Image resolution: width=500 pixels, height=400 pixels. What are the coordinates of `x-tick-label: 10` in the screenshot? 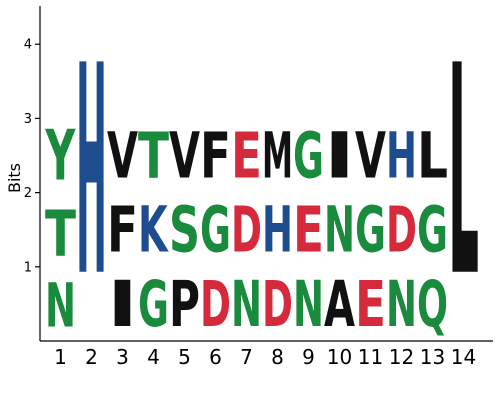 It's located at (339, 357).